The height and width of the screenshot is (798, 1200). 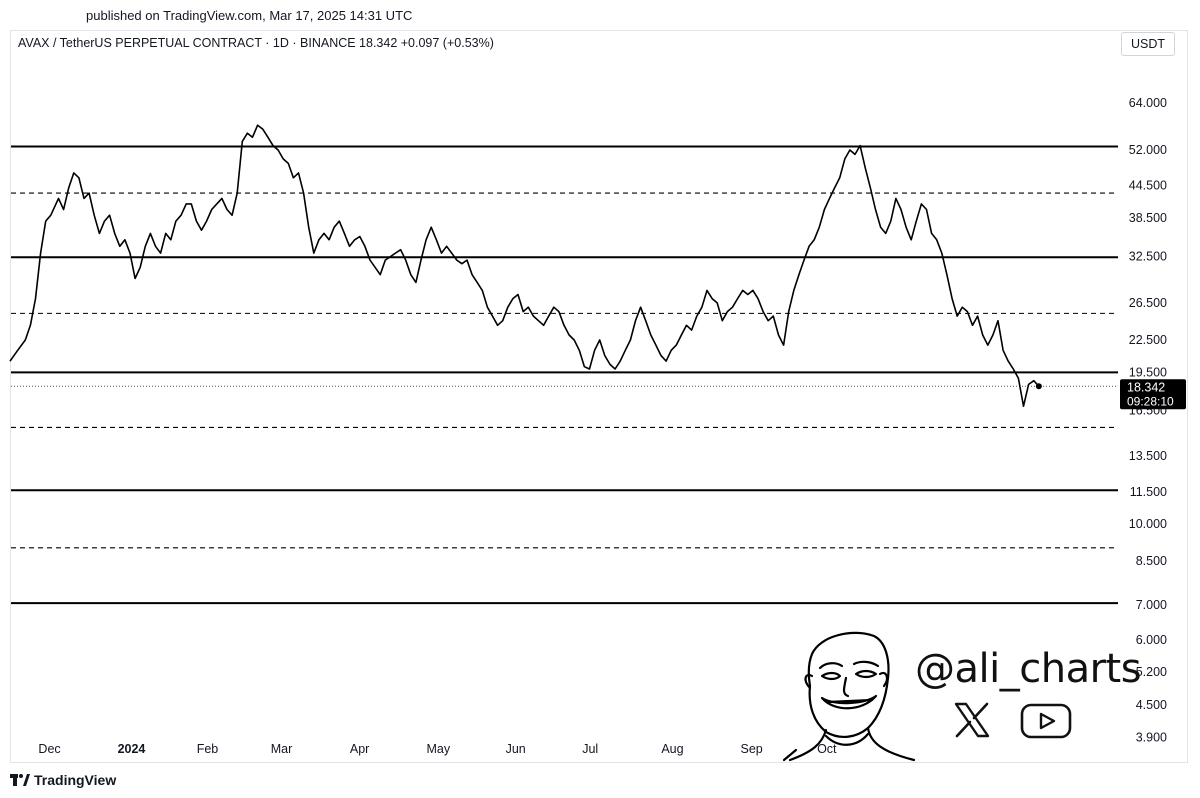 I want to click on y-tick-label: 52.000, so click(x=1148, y=150).